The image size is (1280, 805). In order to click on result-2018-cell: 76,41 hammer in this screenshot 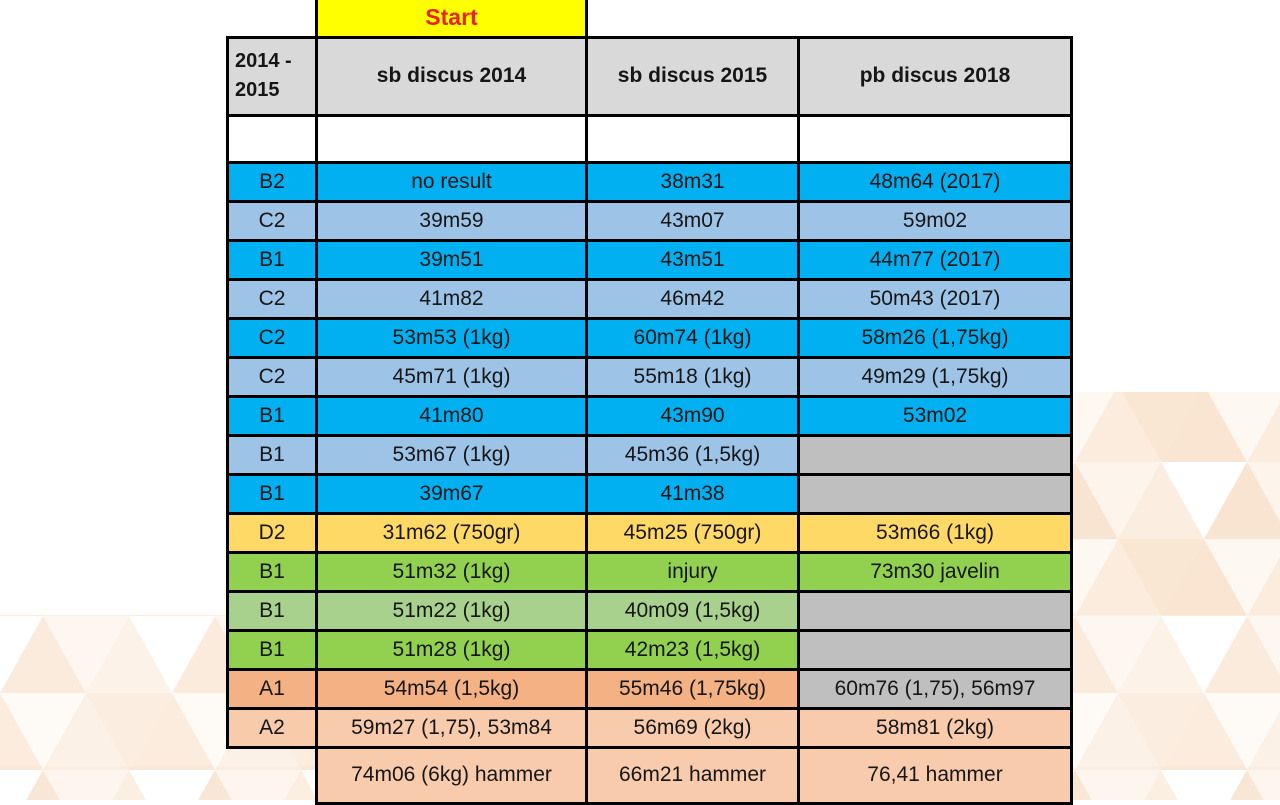, I will do `click(935, 775)`.